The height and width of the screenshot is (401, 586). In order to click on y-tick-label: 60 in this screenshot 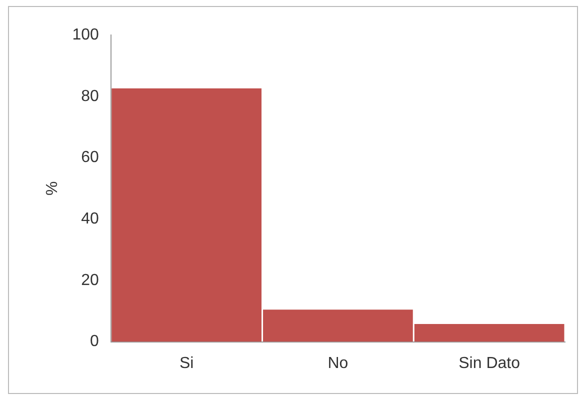, I will do `click(90, 157)`.